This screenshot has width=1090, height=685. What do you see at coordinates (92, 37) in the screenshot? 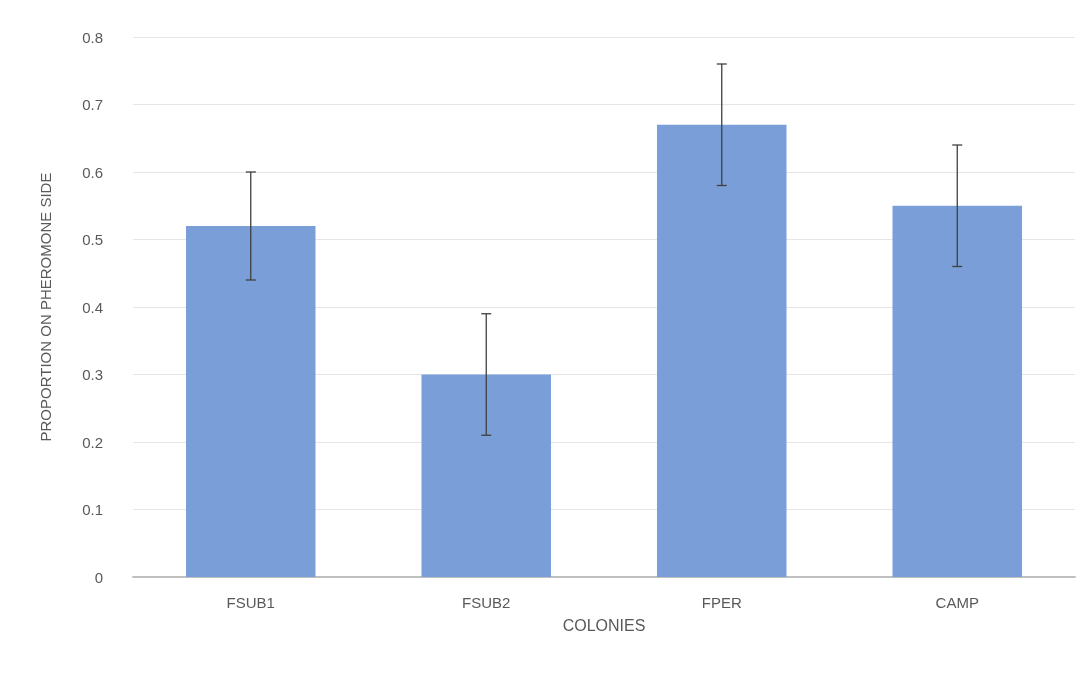
I see `y-tick-label: 0.8` at bounding box center [92, 37].